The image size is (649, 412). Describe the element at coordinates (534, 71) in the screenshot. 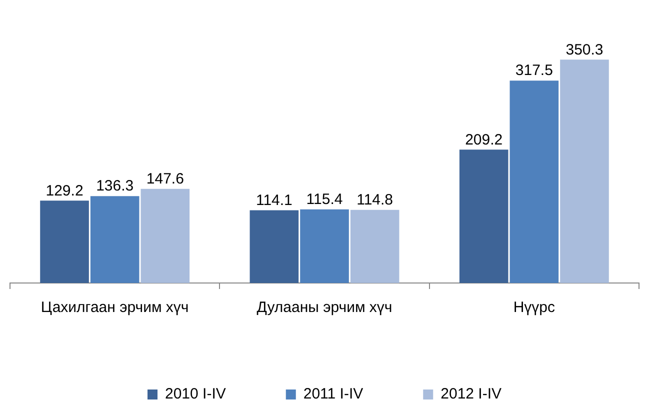

I see `data-label: 317.5` at that location.